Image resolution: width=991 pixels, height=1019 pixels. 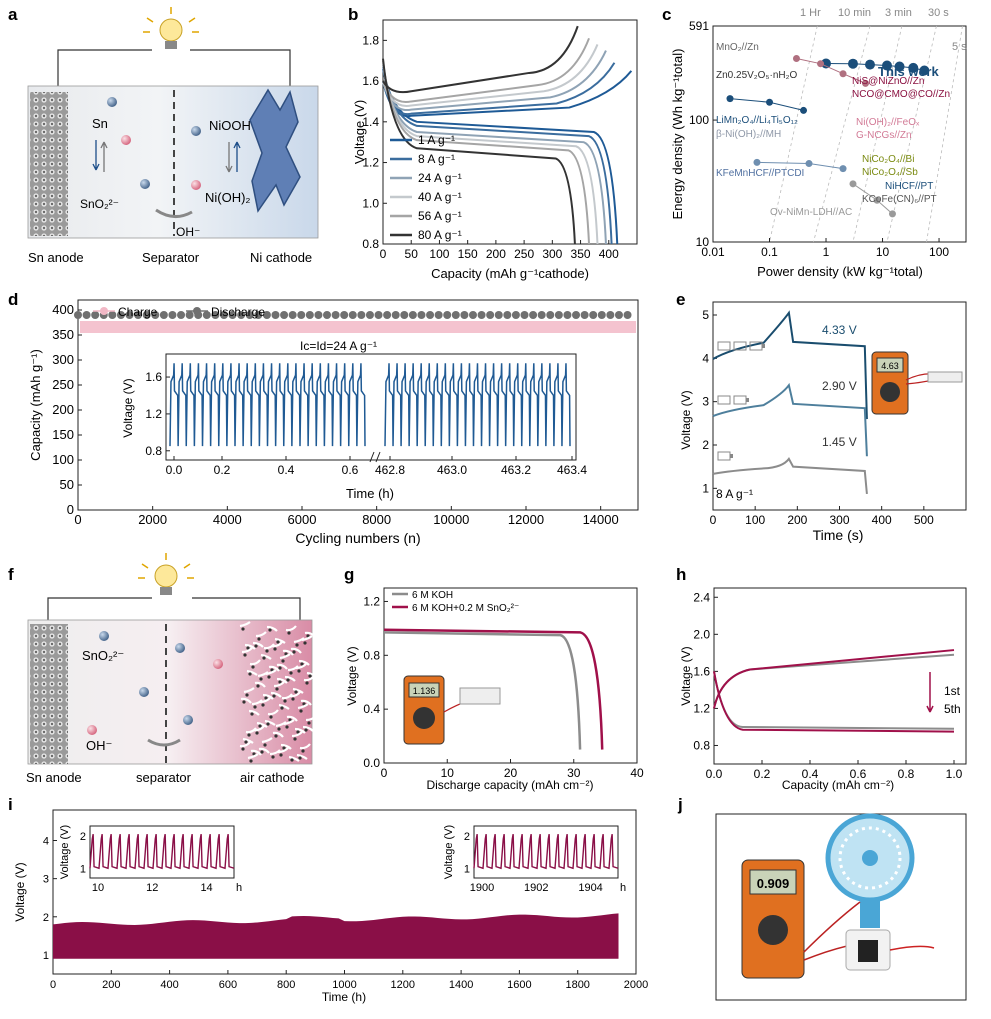 What do you see at coordinates (888, 81) in the screenshot?
I see `series-annotation: NiS@NiZnO//Zn` at bounding box center [888, 81].